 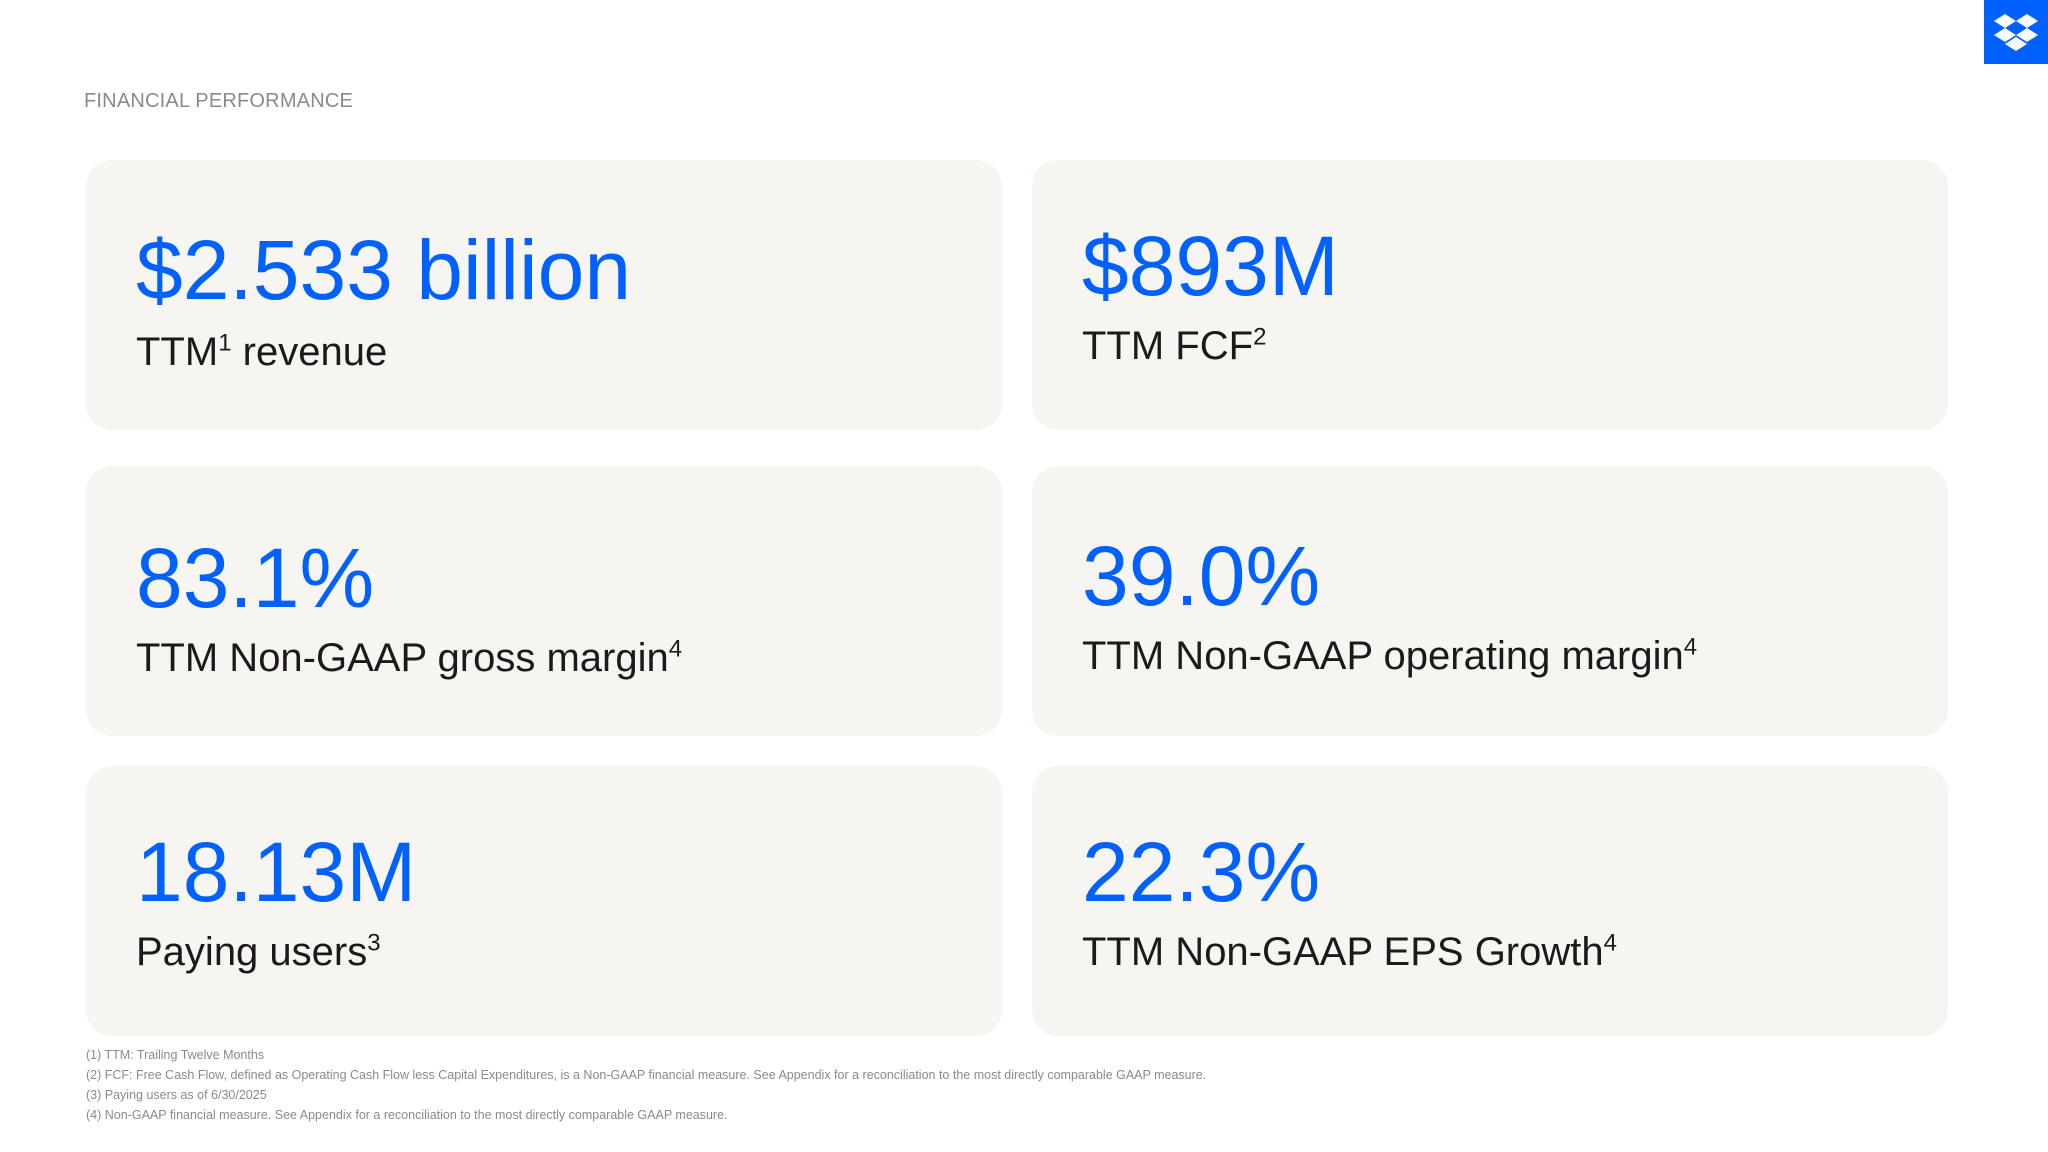 I want to click on dropbox-logo, so click(x=2016, y=32).